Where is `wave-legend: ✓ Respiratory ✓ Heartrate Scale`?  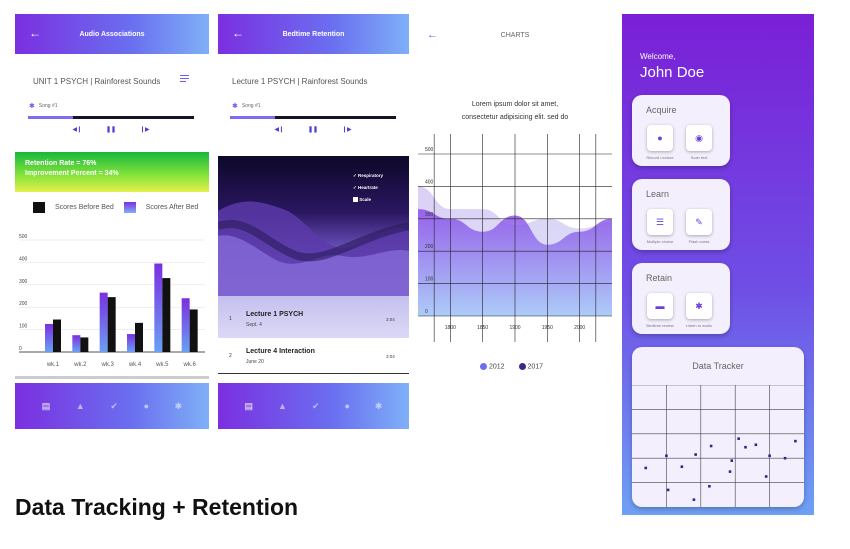
wave-legend: ✓ Respiratory ✓ Heartrate Scale is located at coordinates (368, 188).